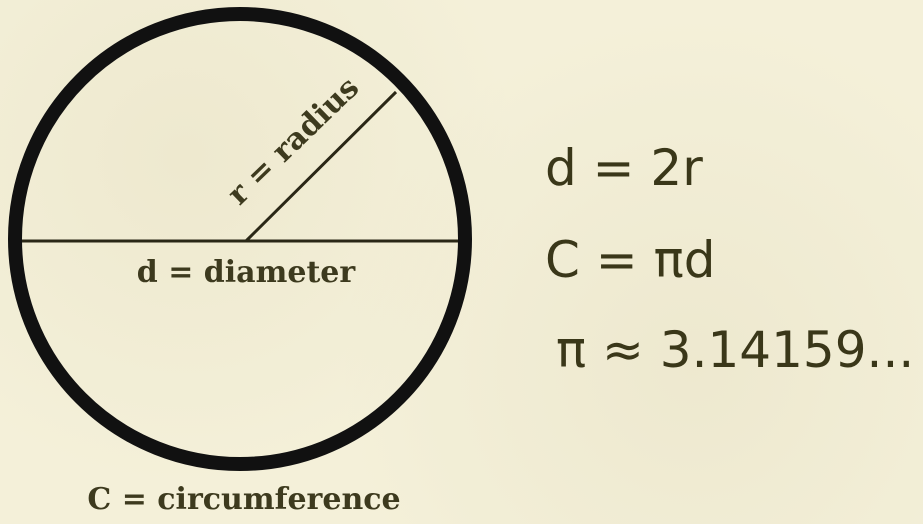 This screenshot has width=923, height=524. I want to click on radius-label: r = radius, so click(293, 141).